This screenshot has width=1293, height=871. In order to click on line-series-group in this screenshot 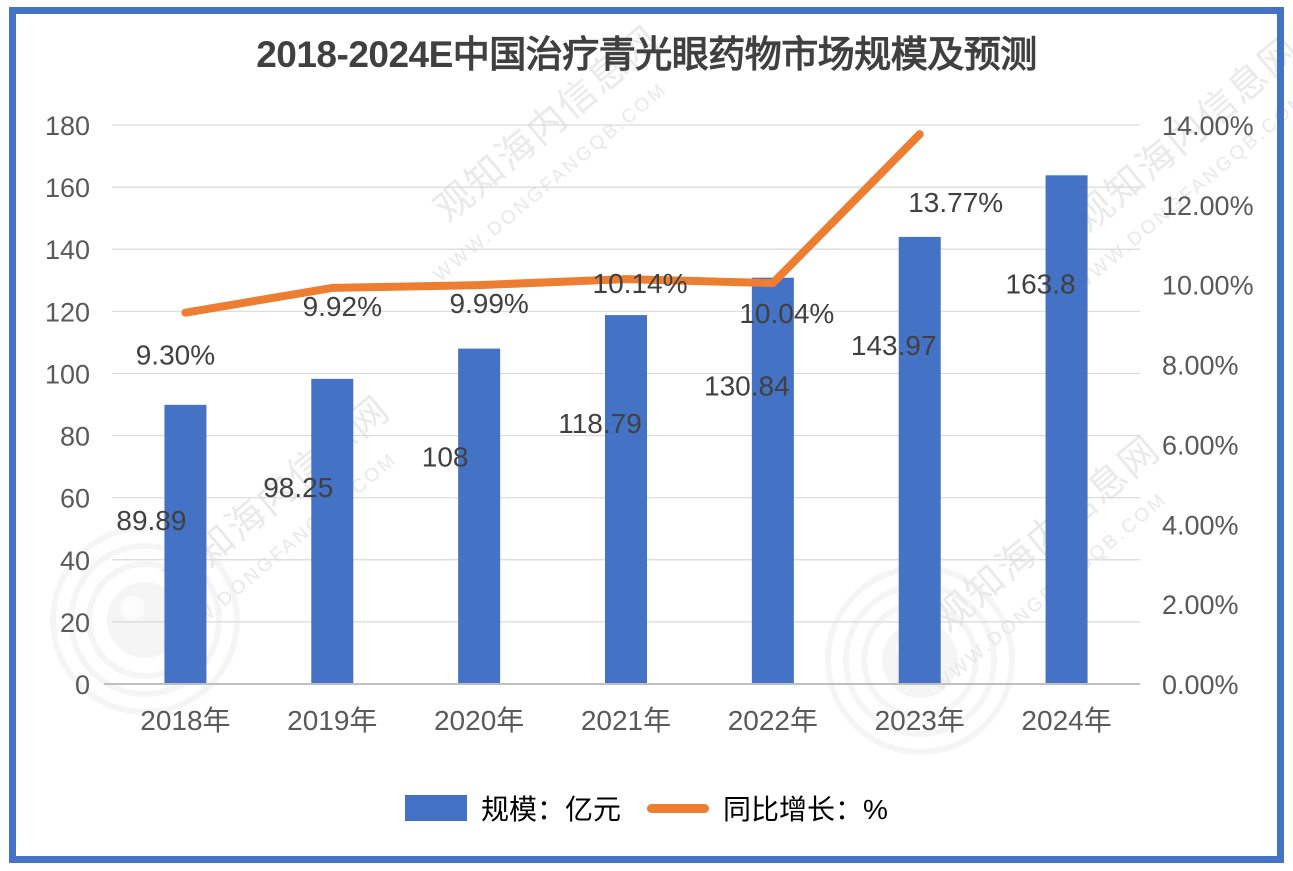, I will do `click(552, 223)`.